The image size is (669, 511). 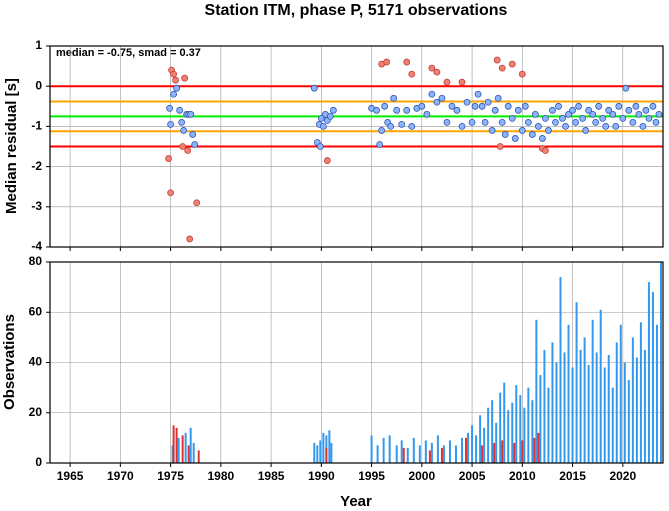 I want to click on x-tick-label: 2005, so click(x=472, y=476).